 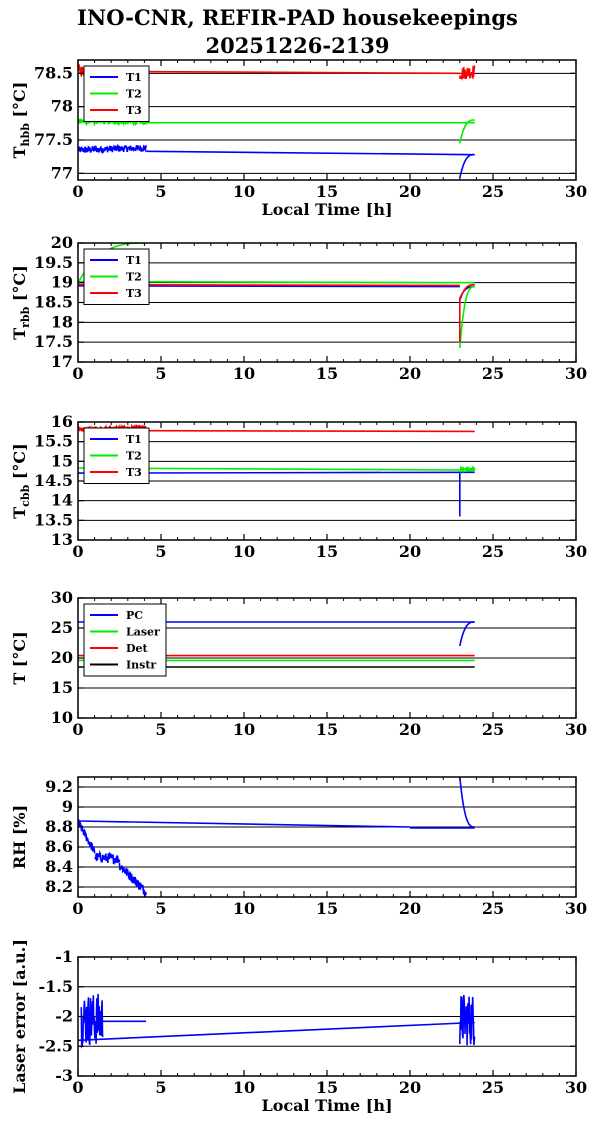 I want to click on y-axis-label: RH [%], so click(x=19, y=837).